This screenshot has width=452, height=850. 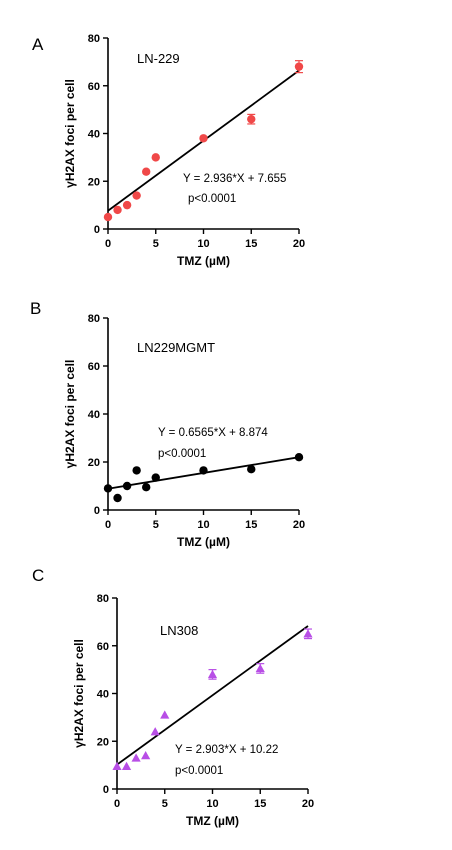 What do you see at coordinates (179, 630) in the screenshot?
I see `series-label: LN308` at bounding box center [179, 630].